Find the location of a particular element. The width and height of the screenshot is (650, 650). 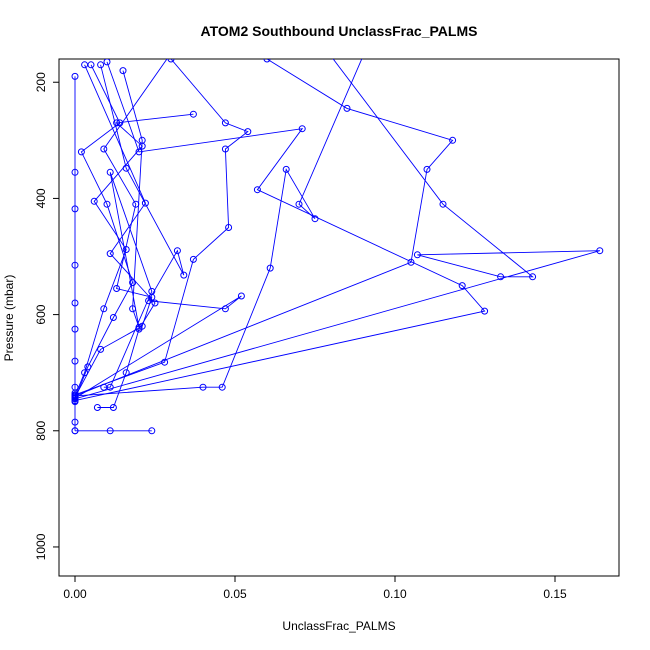

y-tick-label: 800 is located at coordinates (41, 430).